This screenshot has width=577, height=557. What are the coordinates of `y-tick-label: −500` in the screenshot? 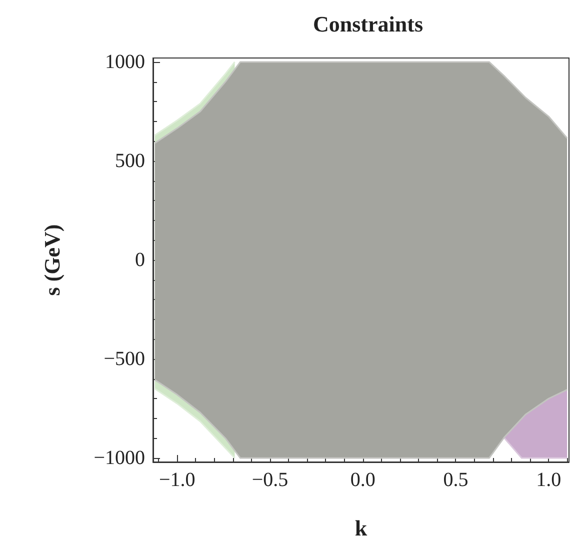 It's located at (124, 359).